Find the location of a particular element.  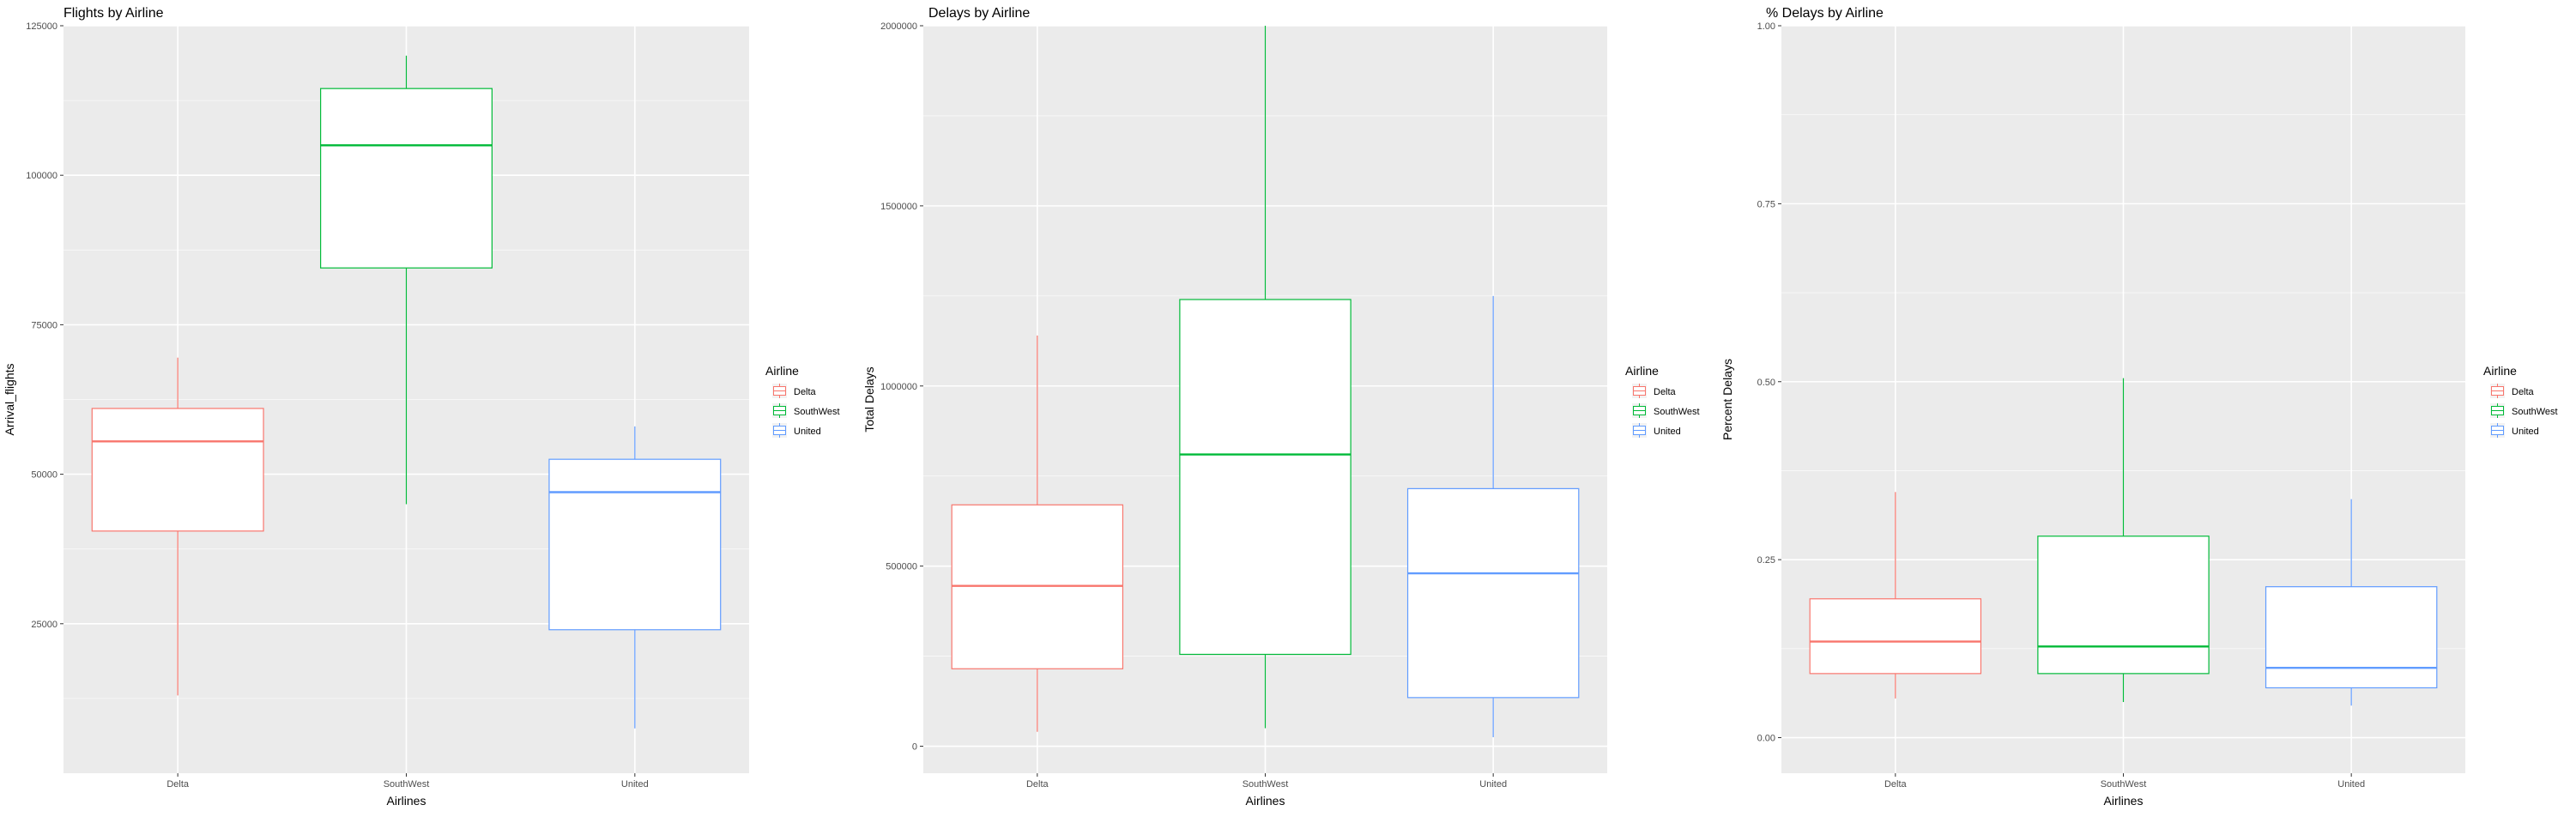

y-tick-label: 0.75 is located at coordinates (1766, 204).